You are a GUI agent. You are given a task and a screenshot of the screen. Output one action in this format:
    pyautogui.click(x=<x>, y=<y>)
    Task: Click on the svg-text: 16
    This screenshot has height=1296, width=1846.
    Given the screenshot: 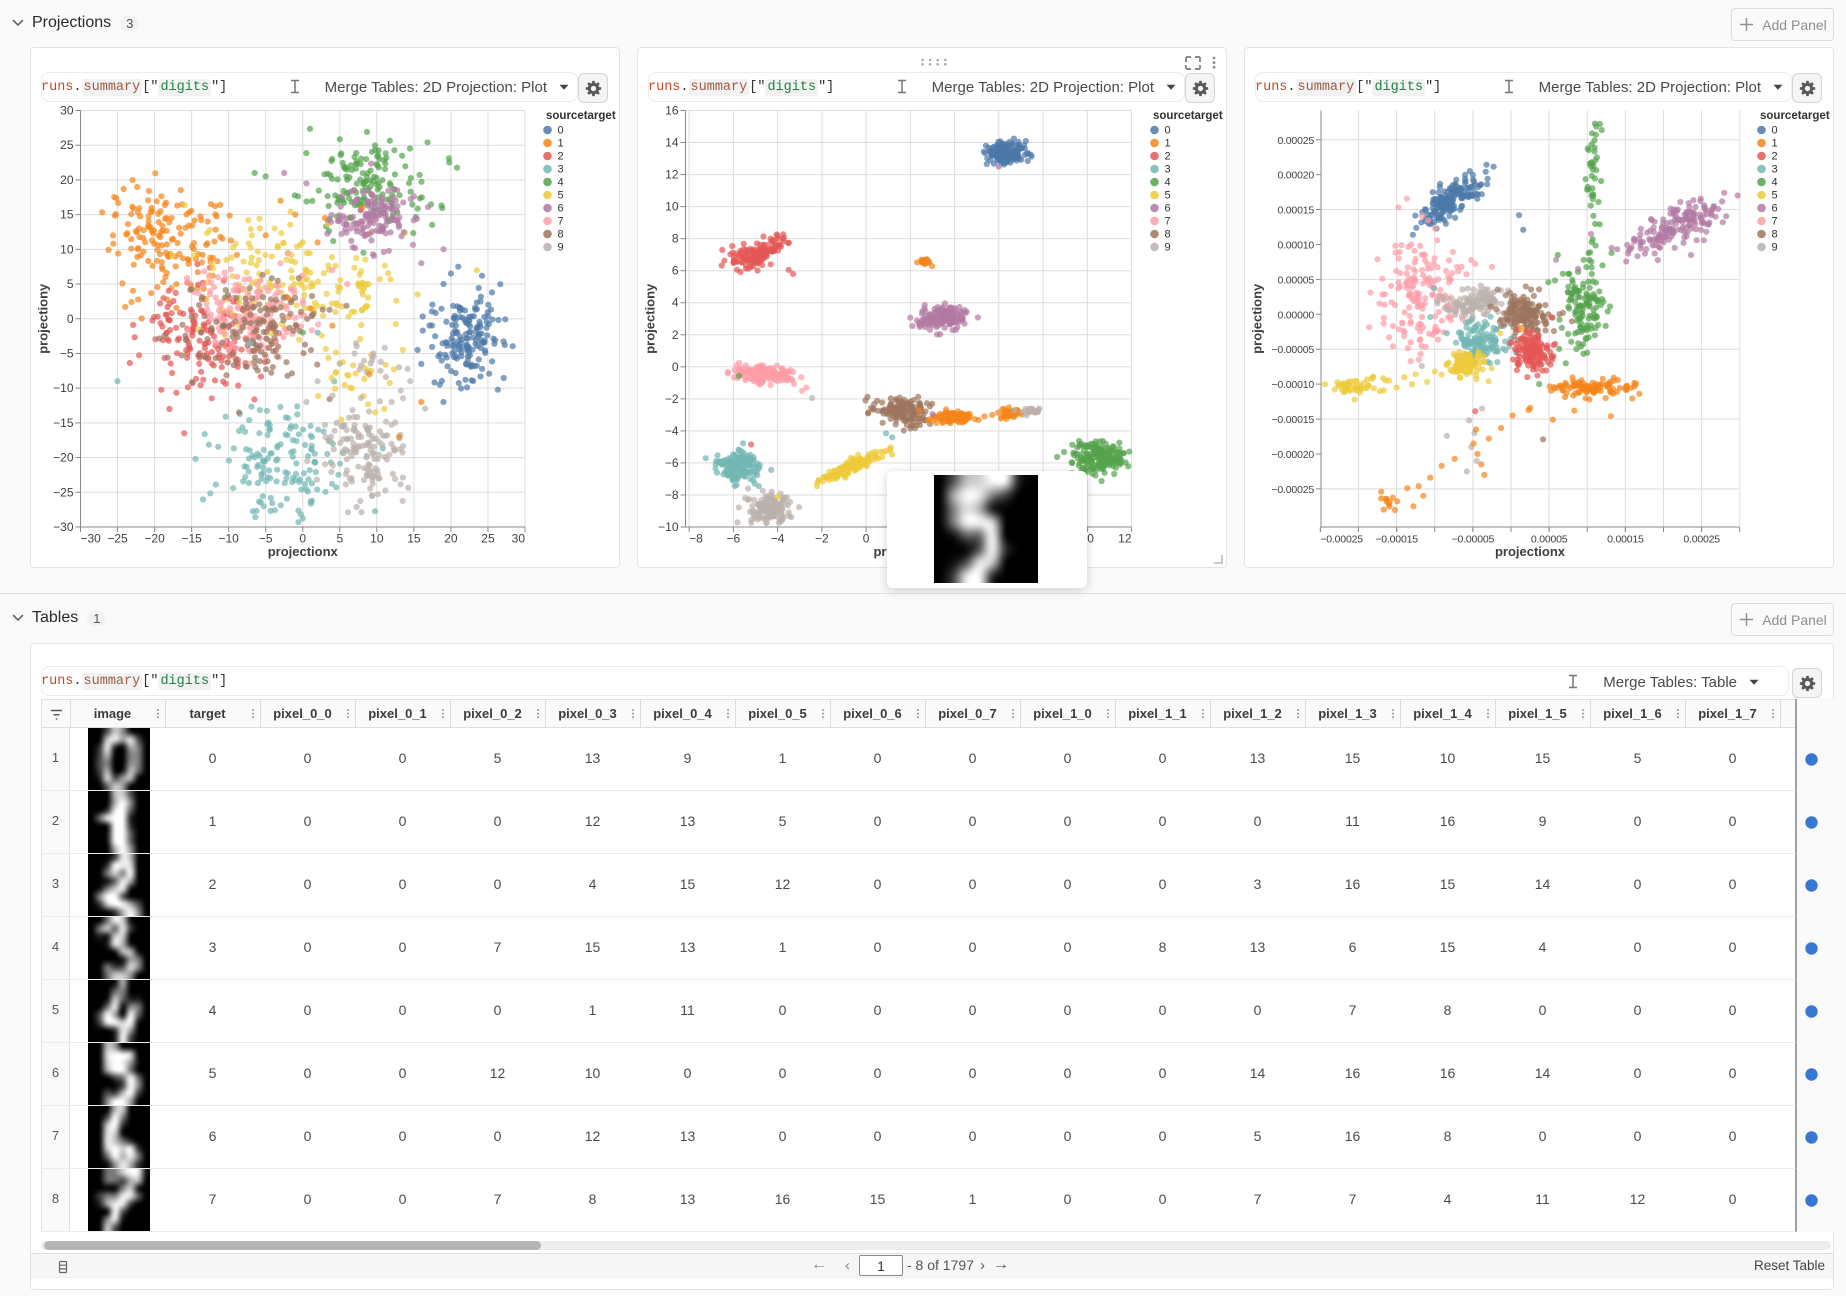 What is the action you would take?
    pyautogui.click(x=672, y=111)
    